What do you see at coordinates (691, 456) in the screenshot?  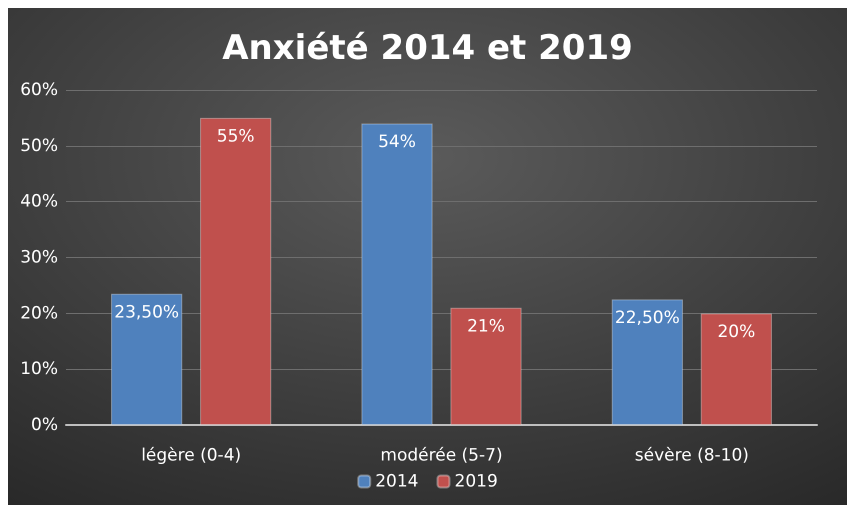 I see `x-tick-label: sévère (8-10)` at bounding box center [691, 456].